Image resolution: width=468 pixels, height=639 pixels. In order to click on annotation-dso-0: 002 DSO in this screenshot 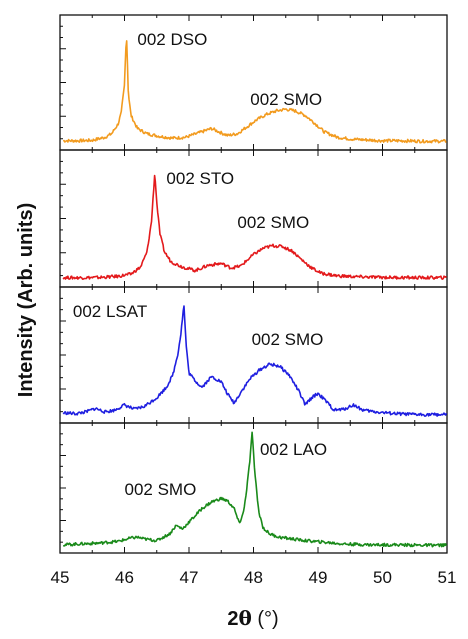, I will do `click(172, 39)`.